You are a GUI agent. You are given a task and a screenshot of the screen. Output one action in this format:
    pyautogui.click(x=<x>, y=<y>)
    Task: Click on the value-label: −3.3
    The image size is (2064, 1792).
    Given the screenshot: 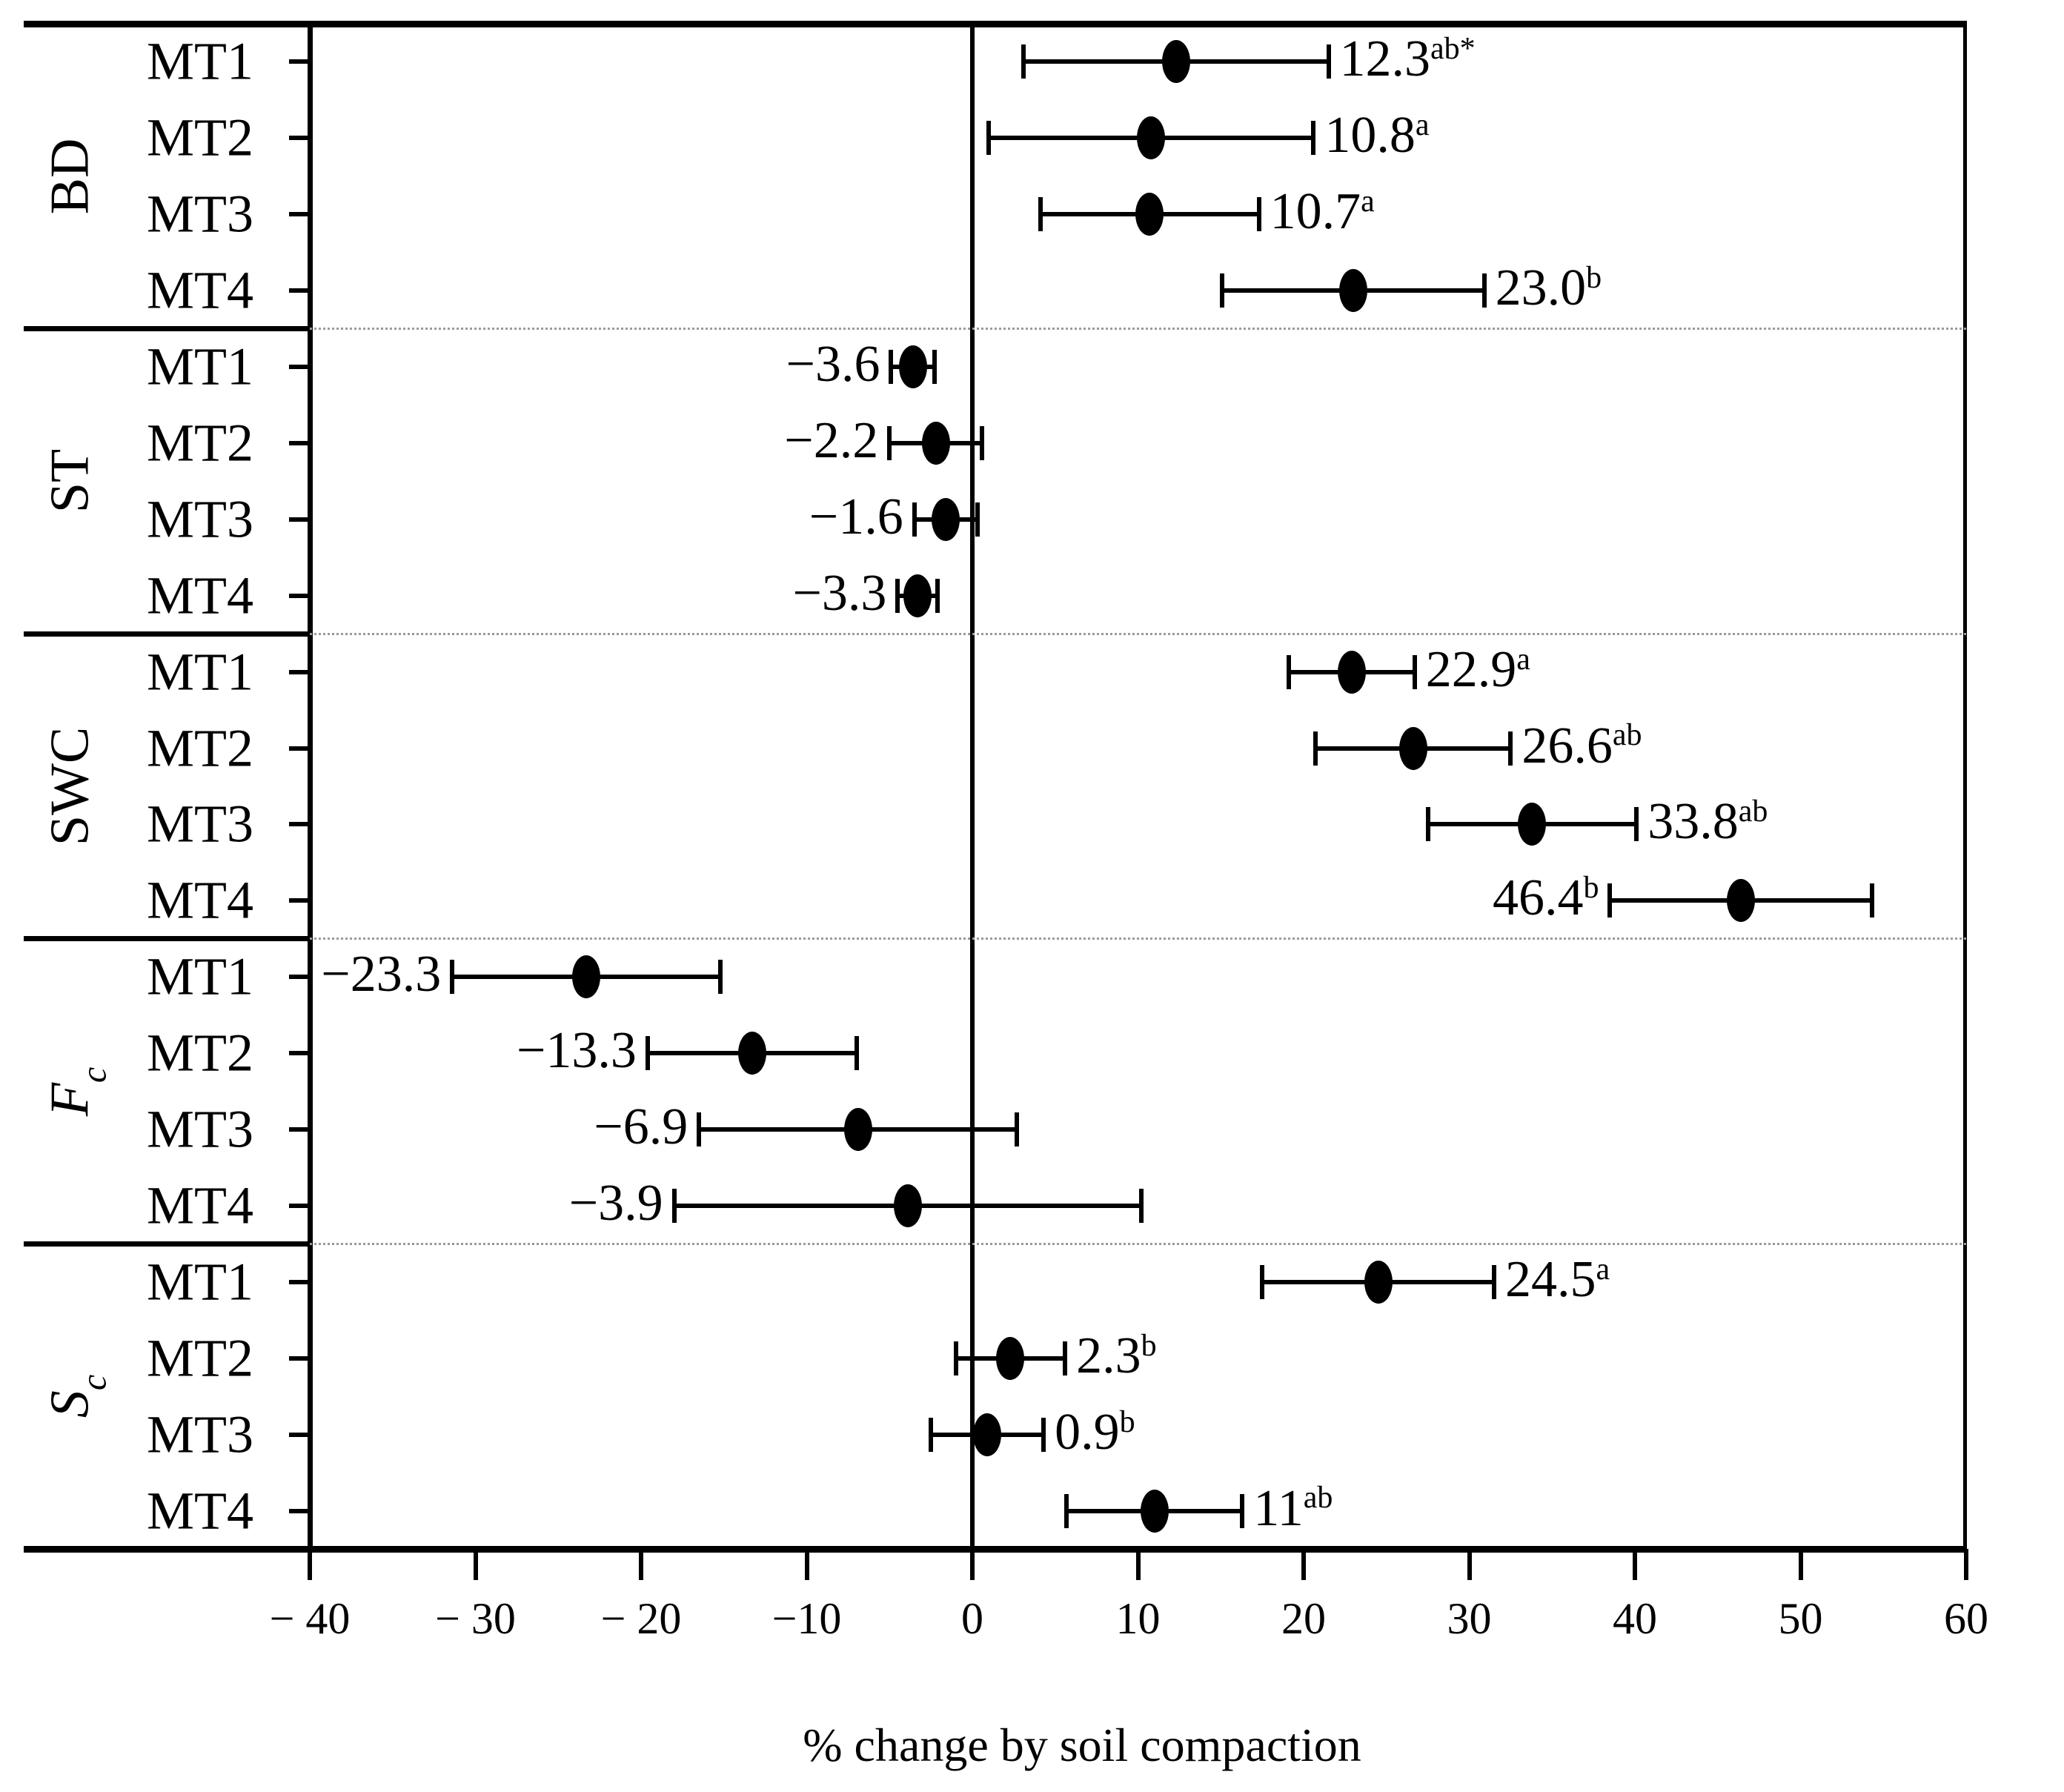 What is the action you would take?
    pyautogui.click(x=839, y=593)
    